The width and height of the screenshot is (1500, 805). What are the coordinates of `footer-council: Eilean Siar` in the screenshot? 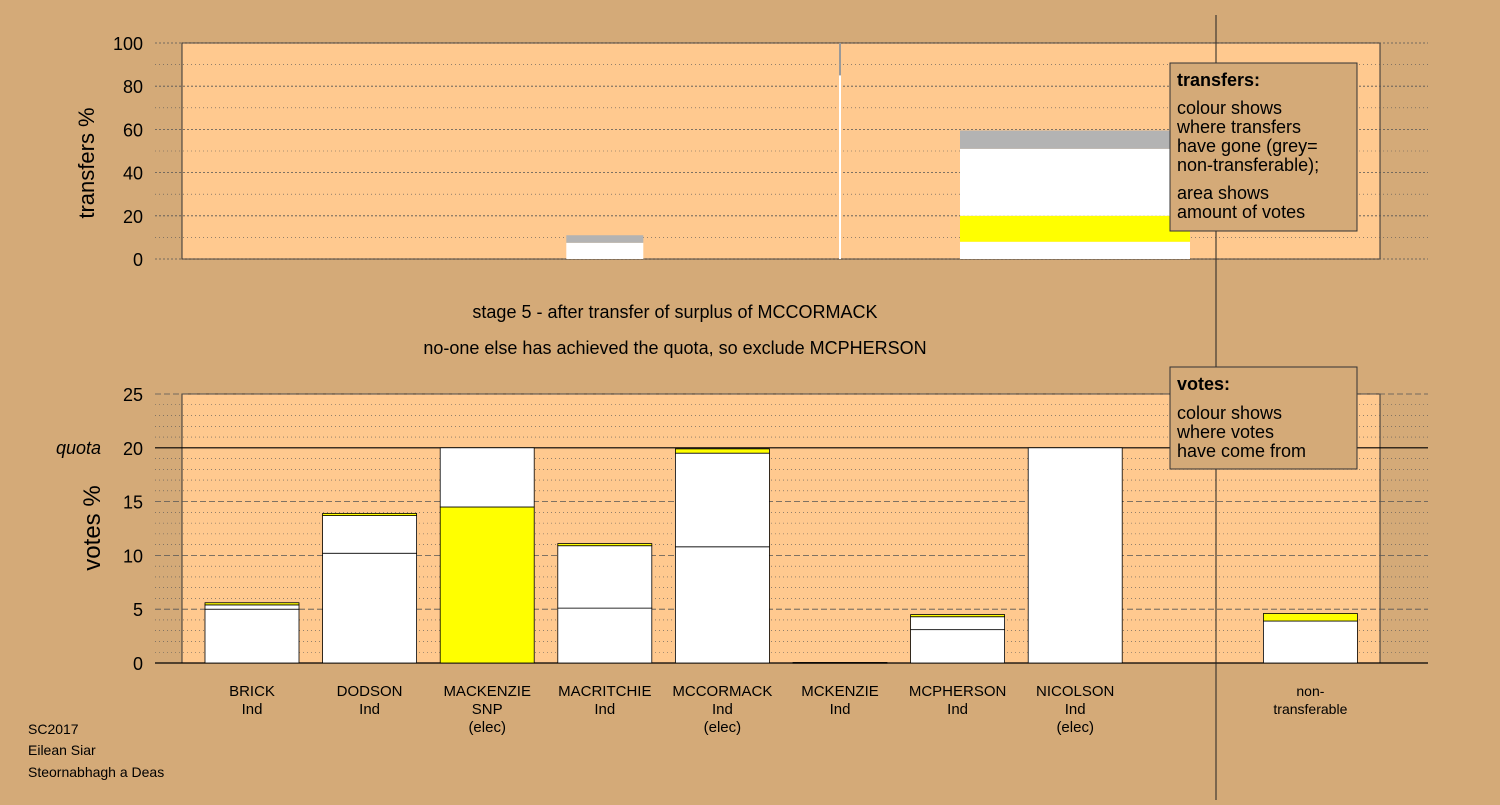 It's located at (62, 750).